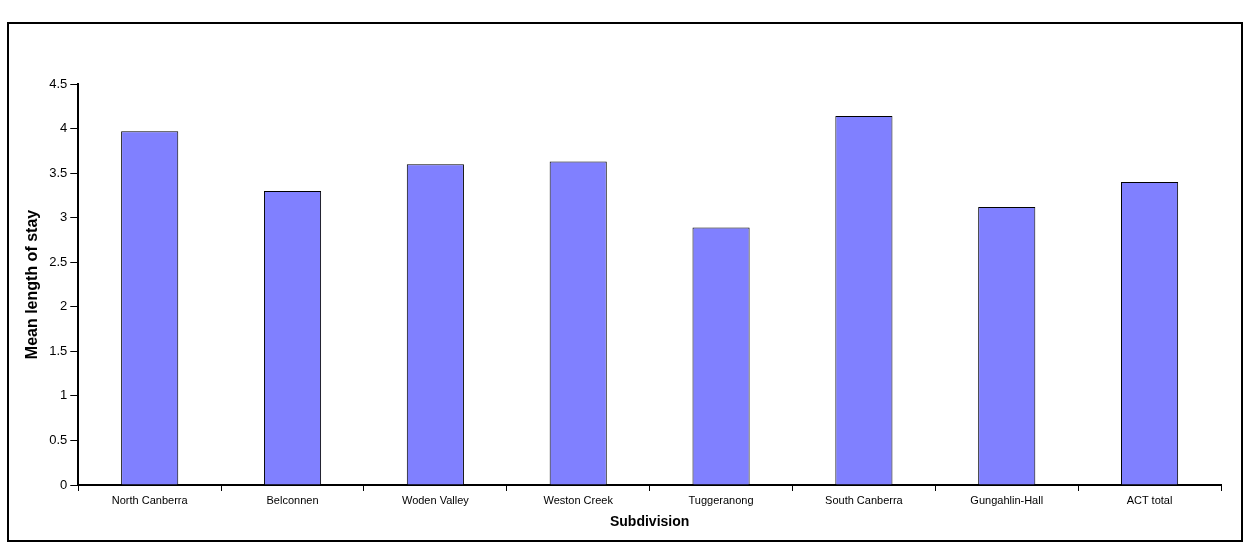 This screenshot has height=545, width=1247. I want to click on y-tick-label: 2.5, so click(58, 261).